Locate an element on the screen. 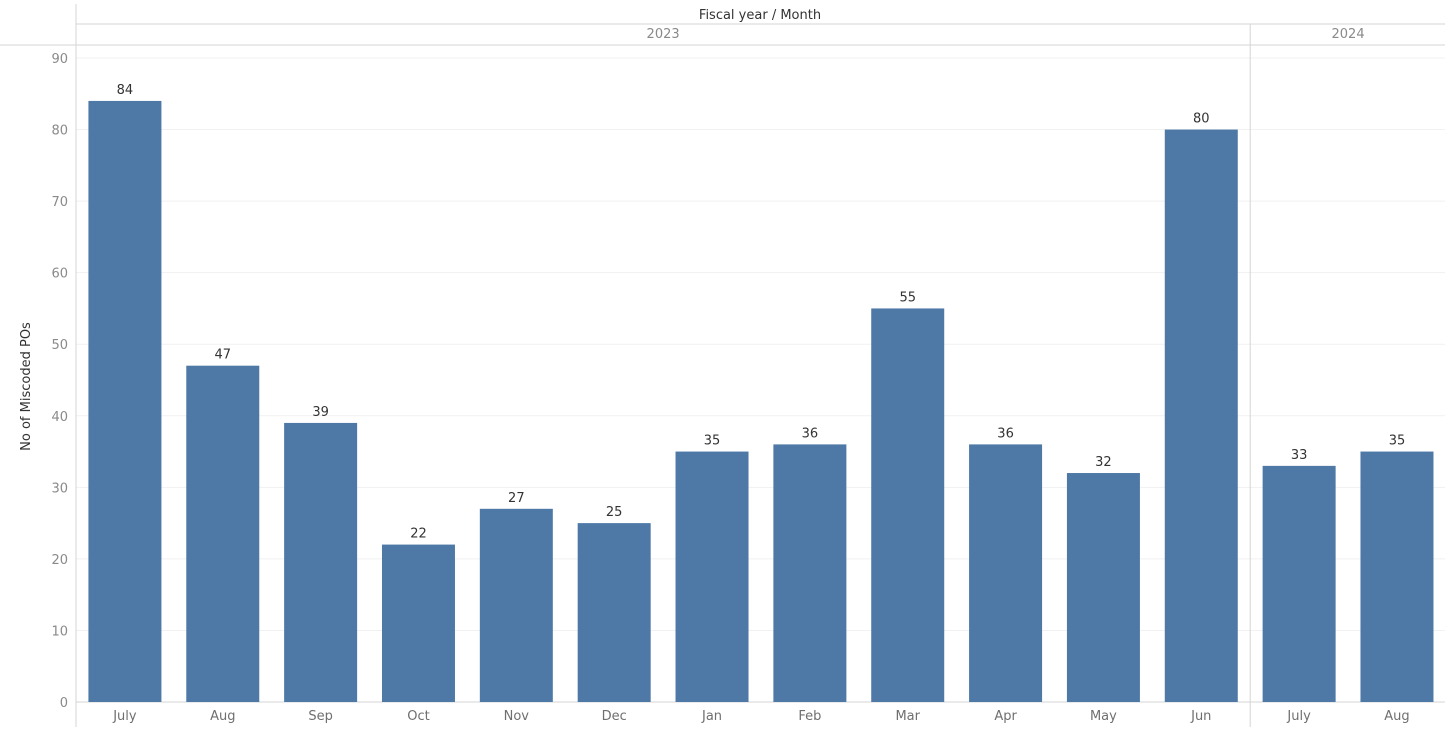 This screenshot has width=1450, height=731. x-tick-label: Dec is located at coordinates (614, 716).